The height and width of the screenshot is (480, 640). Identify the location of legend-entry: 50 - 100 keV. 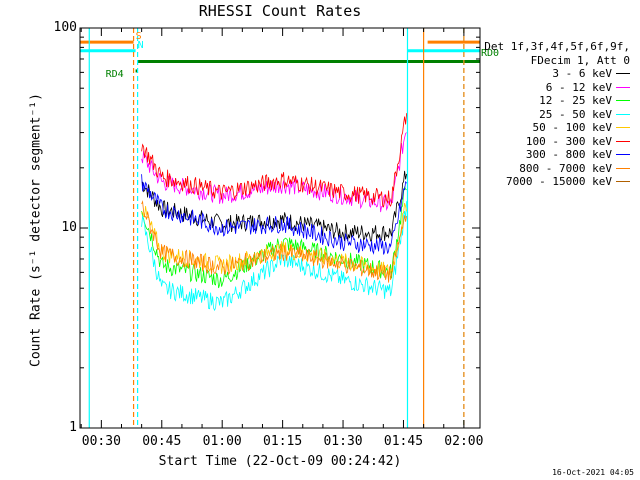
(557, 128).